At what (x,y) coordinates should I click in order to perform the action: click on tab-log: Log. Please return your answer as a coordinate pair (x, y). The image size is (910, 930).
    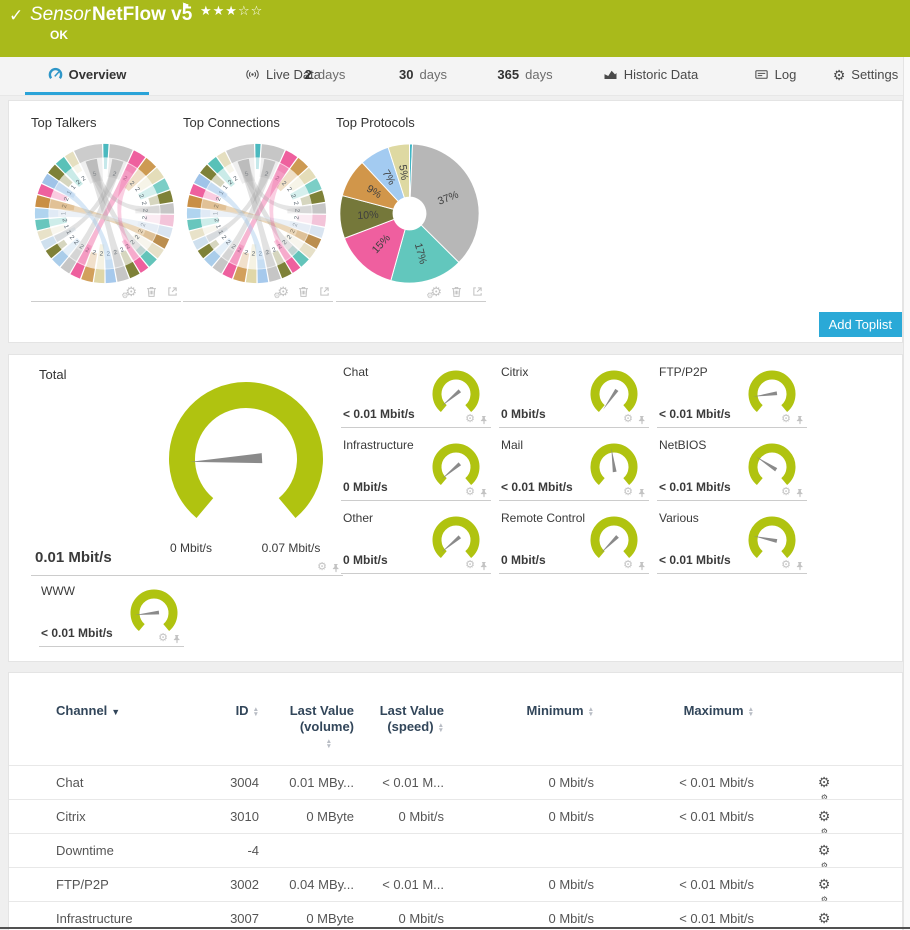
    Looking at the image, I should click on (775, 74).